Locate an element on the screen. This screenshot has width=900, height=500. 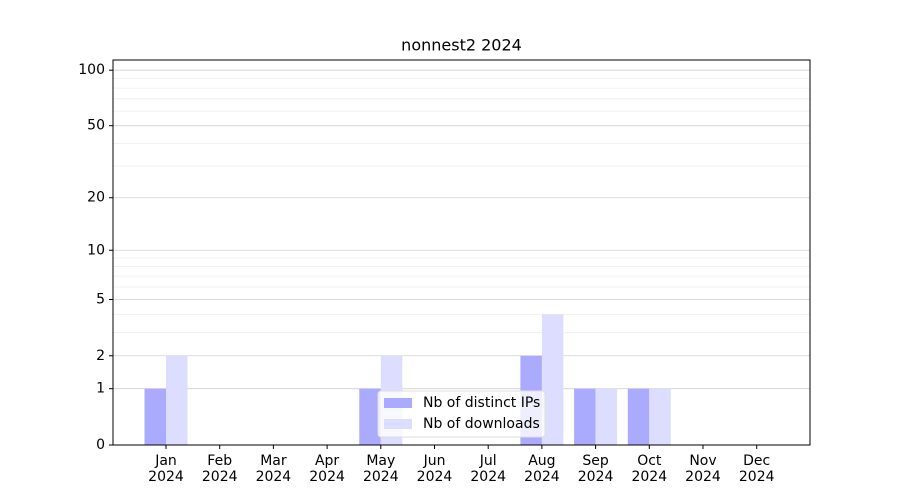
legend-label: Nb of distinct IPs is located at coordinates (481, 403).